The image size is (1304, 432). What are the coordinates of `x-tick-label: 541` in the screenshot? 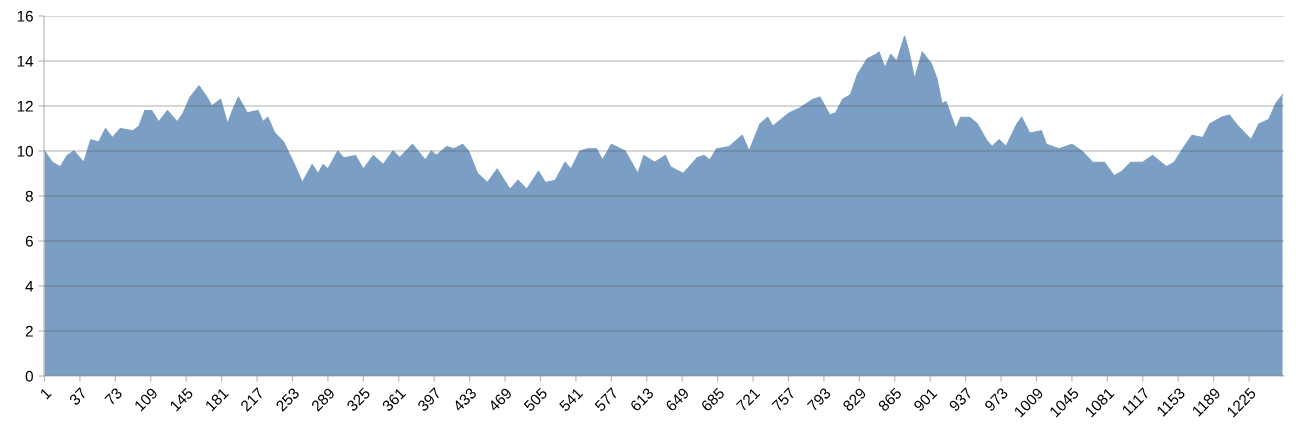 It's located at (571, 399).